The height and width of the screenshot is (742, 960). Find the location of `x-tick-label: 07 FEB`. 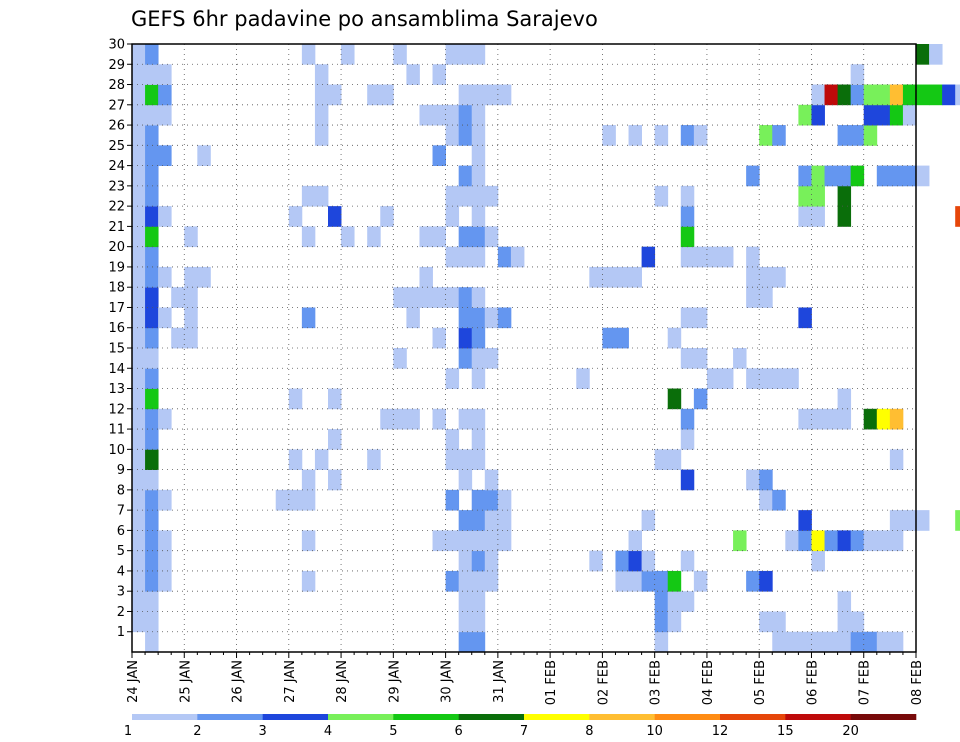

x-tick-label: 07 FEB is located at coordinates (865, 682).